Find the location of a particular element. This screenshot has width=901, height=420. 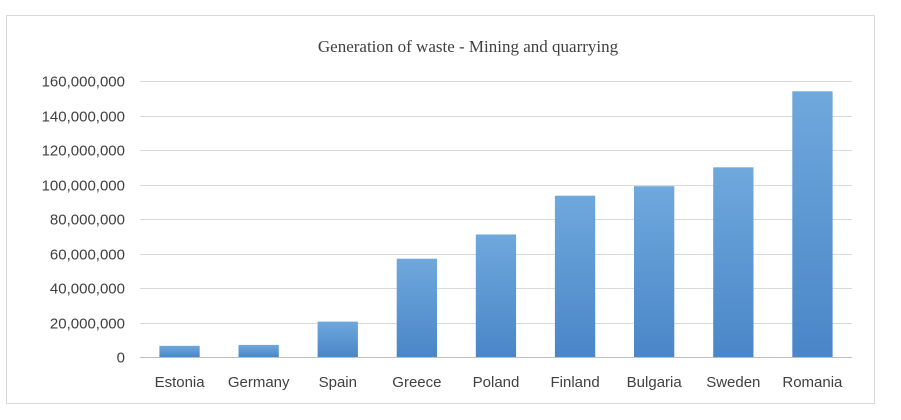

x-tick-label: Romania is located at coordinates (812, 382).